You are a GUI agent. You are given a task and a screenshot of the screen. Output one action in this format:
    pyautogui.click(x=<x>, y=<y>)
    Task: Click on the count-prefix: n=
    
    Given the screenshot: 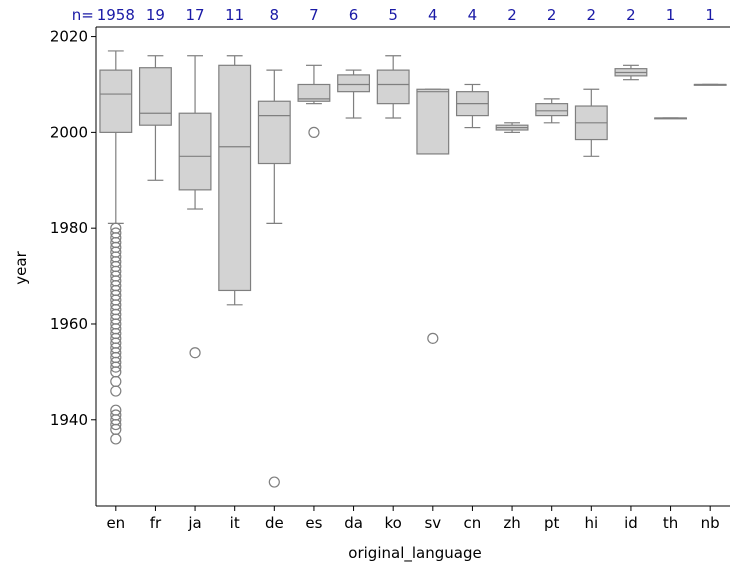 What is the action you would take?
    pyautogui.click(x=83, y=15)
    